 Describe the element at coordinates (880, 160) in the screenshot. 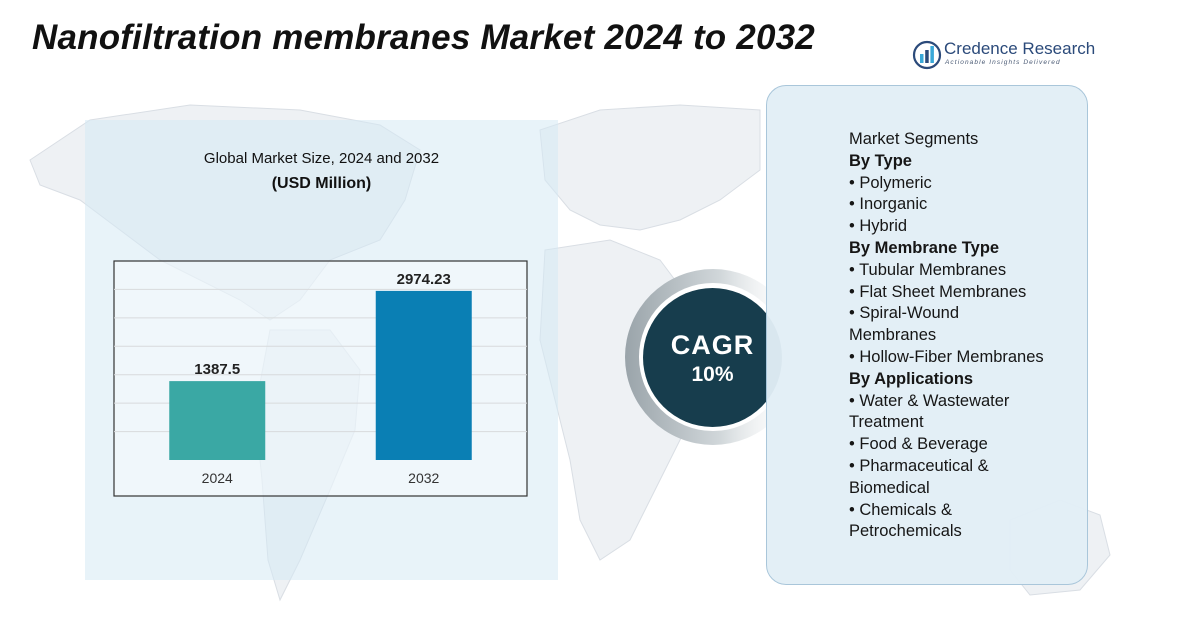

I see `segment-header: By Type` at that location.